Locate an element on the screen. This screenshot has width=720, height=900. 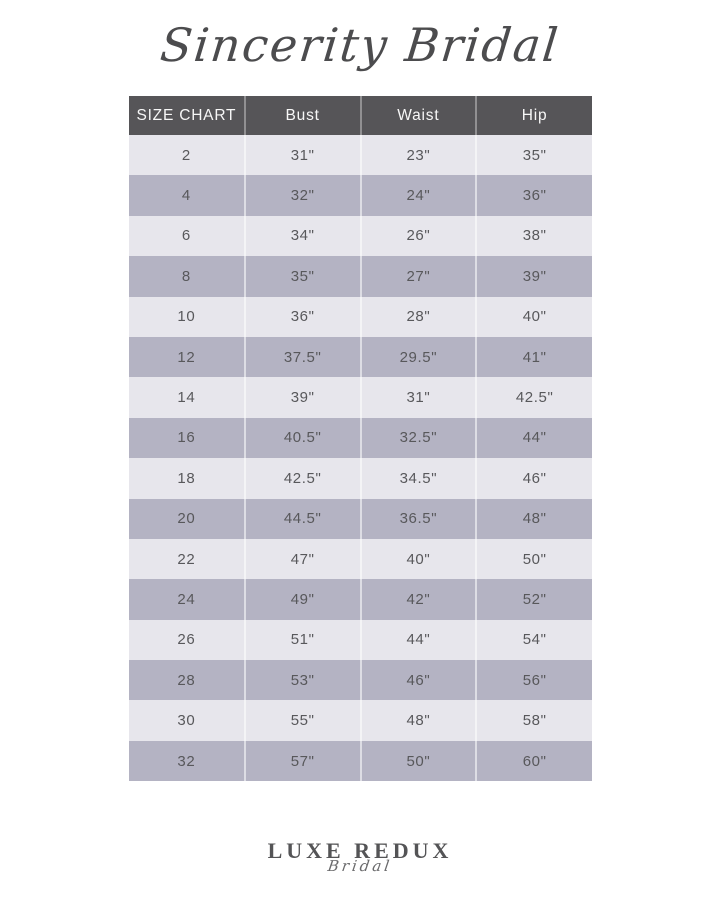
size-cell: 14 is located at coordinates (187, 397).